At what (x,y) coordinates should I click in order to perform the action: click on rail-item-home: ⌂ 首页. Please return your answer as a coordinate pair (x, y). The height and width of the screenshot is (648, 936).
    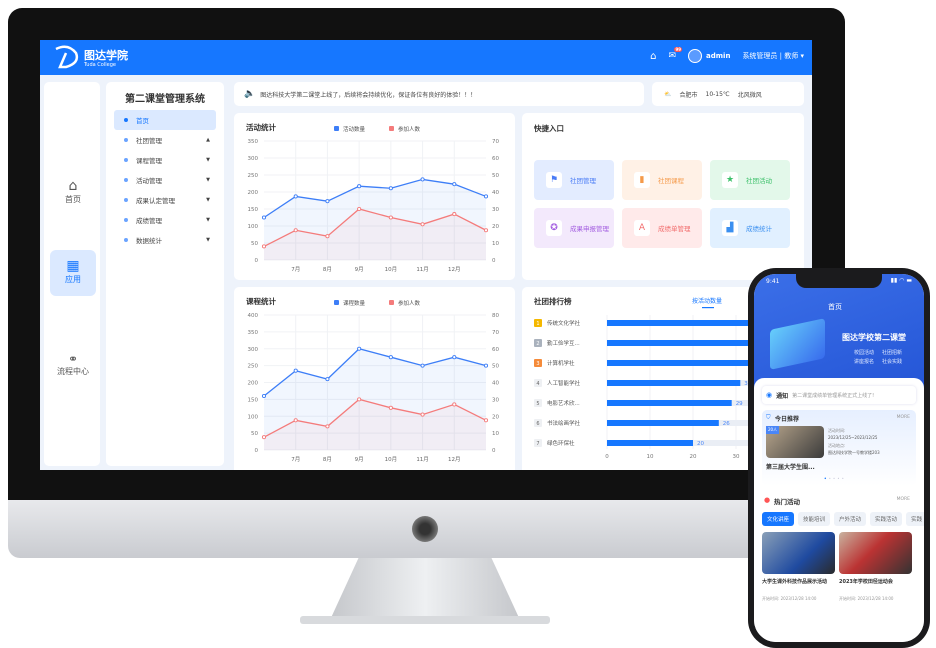
    Looking at the image, I should click on (73, 193).